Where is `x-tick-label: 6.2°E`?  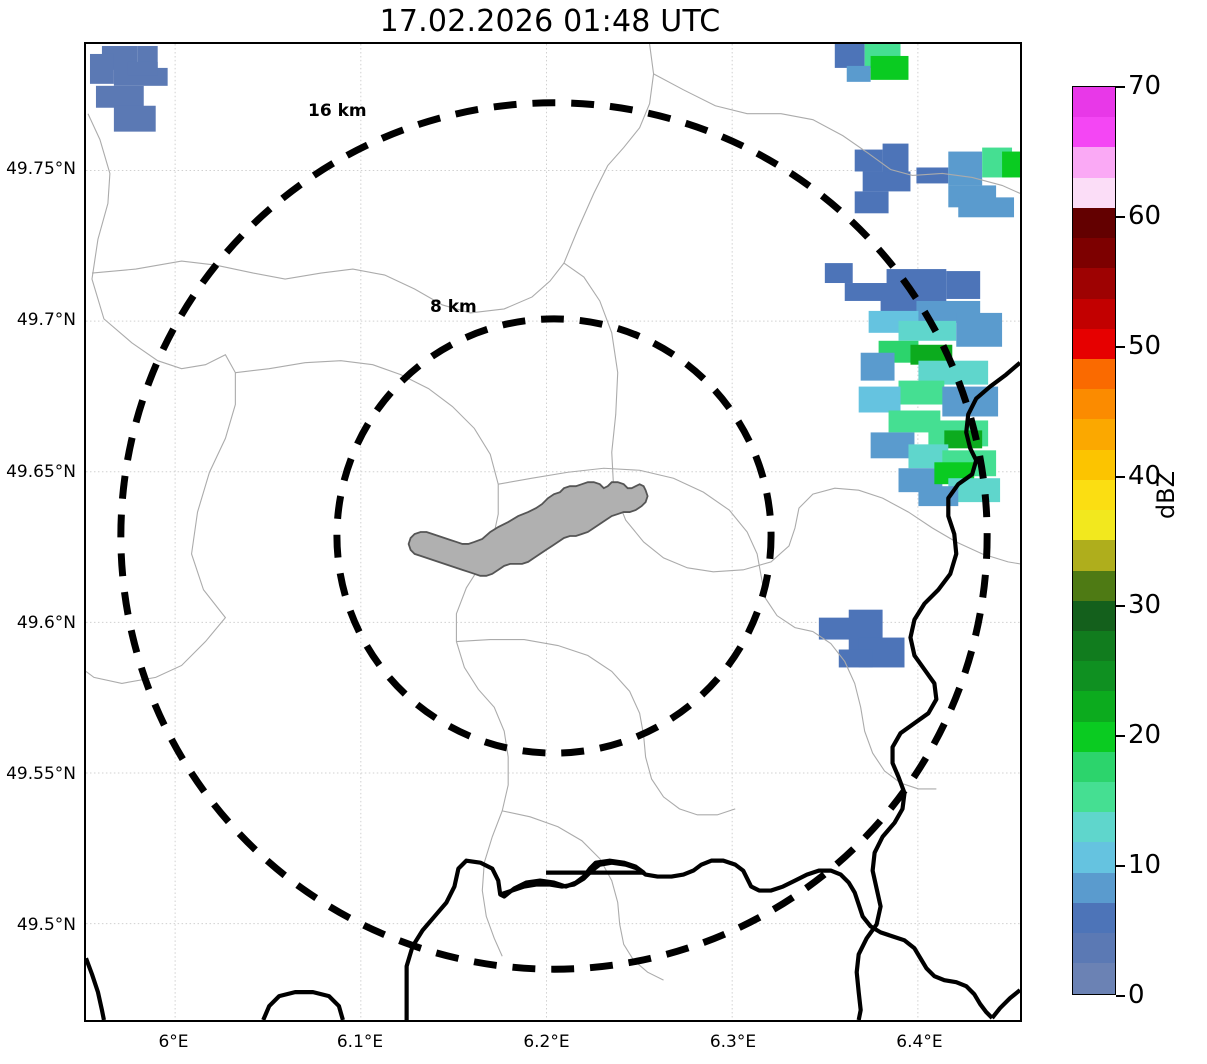 x-tick-label: 6.2°E is located at coordinates (546, 1042).